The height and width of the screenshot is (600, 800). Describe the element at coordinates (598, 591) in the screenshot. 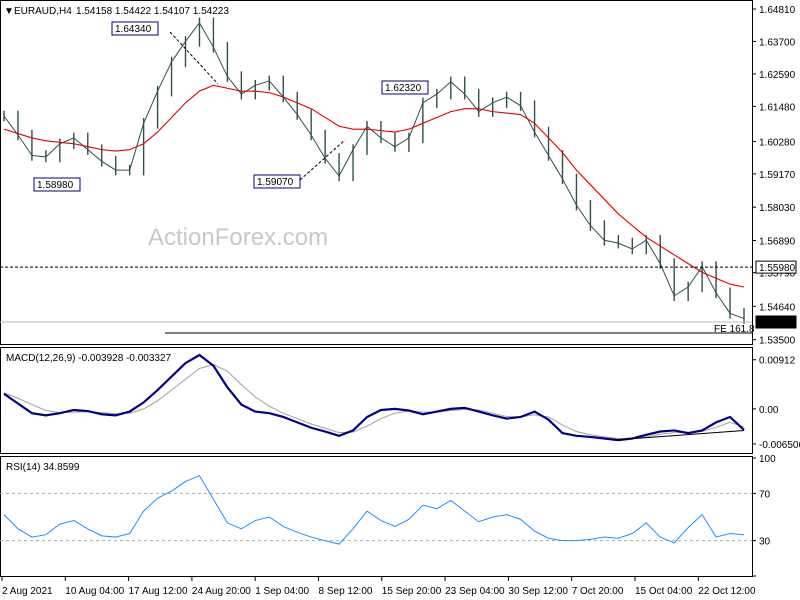

I see `x-tick-label: 7 Oct 20:00` at that location.